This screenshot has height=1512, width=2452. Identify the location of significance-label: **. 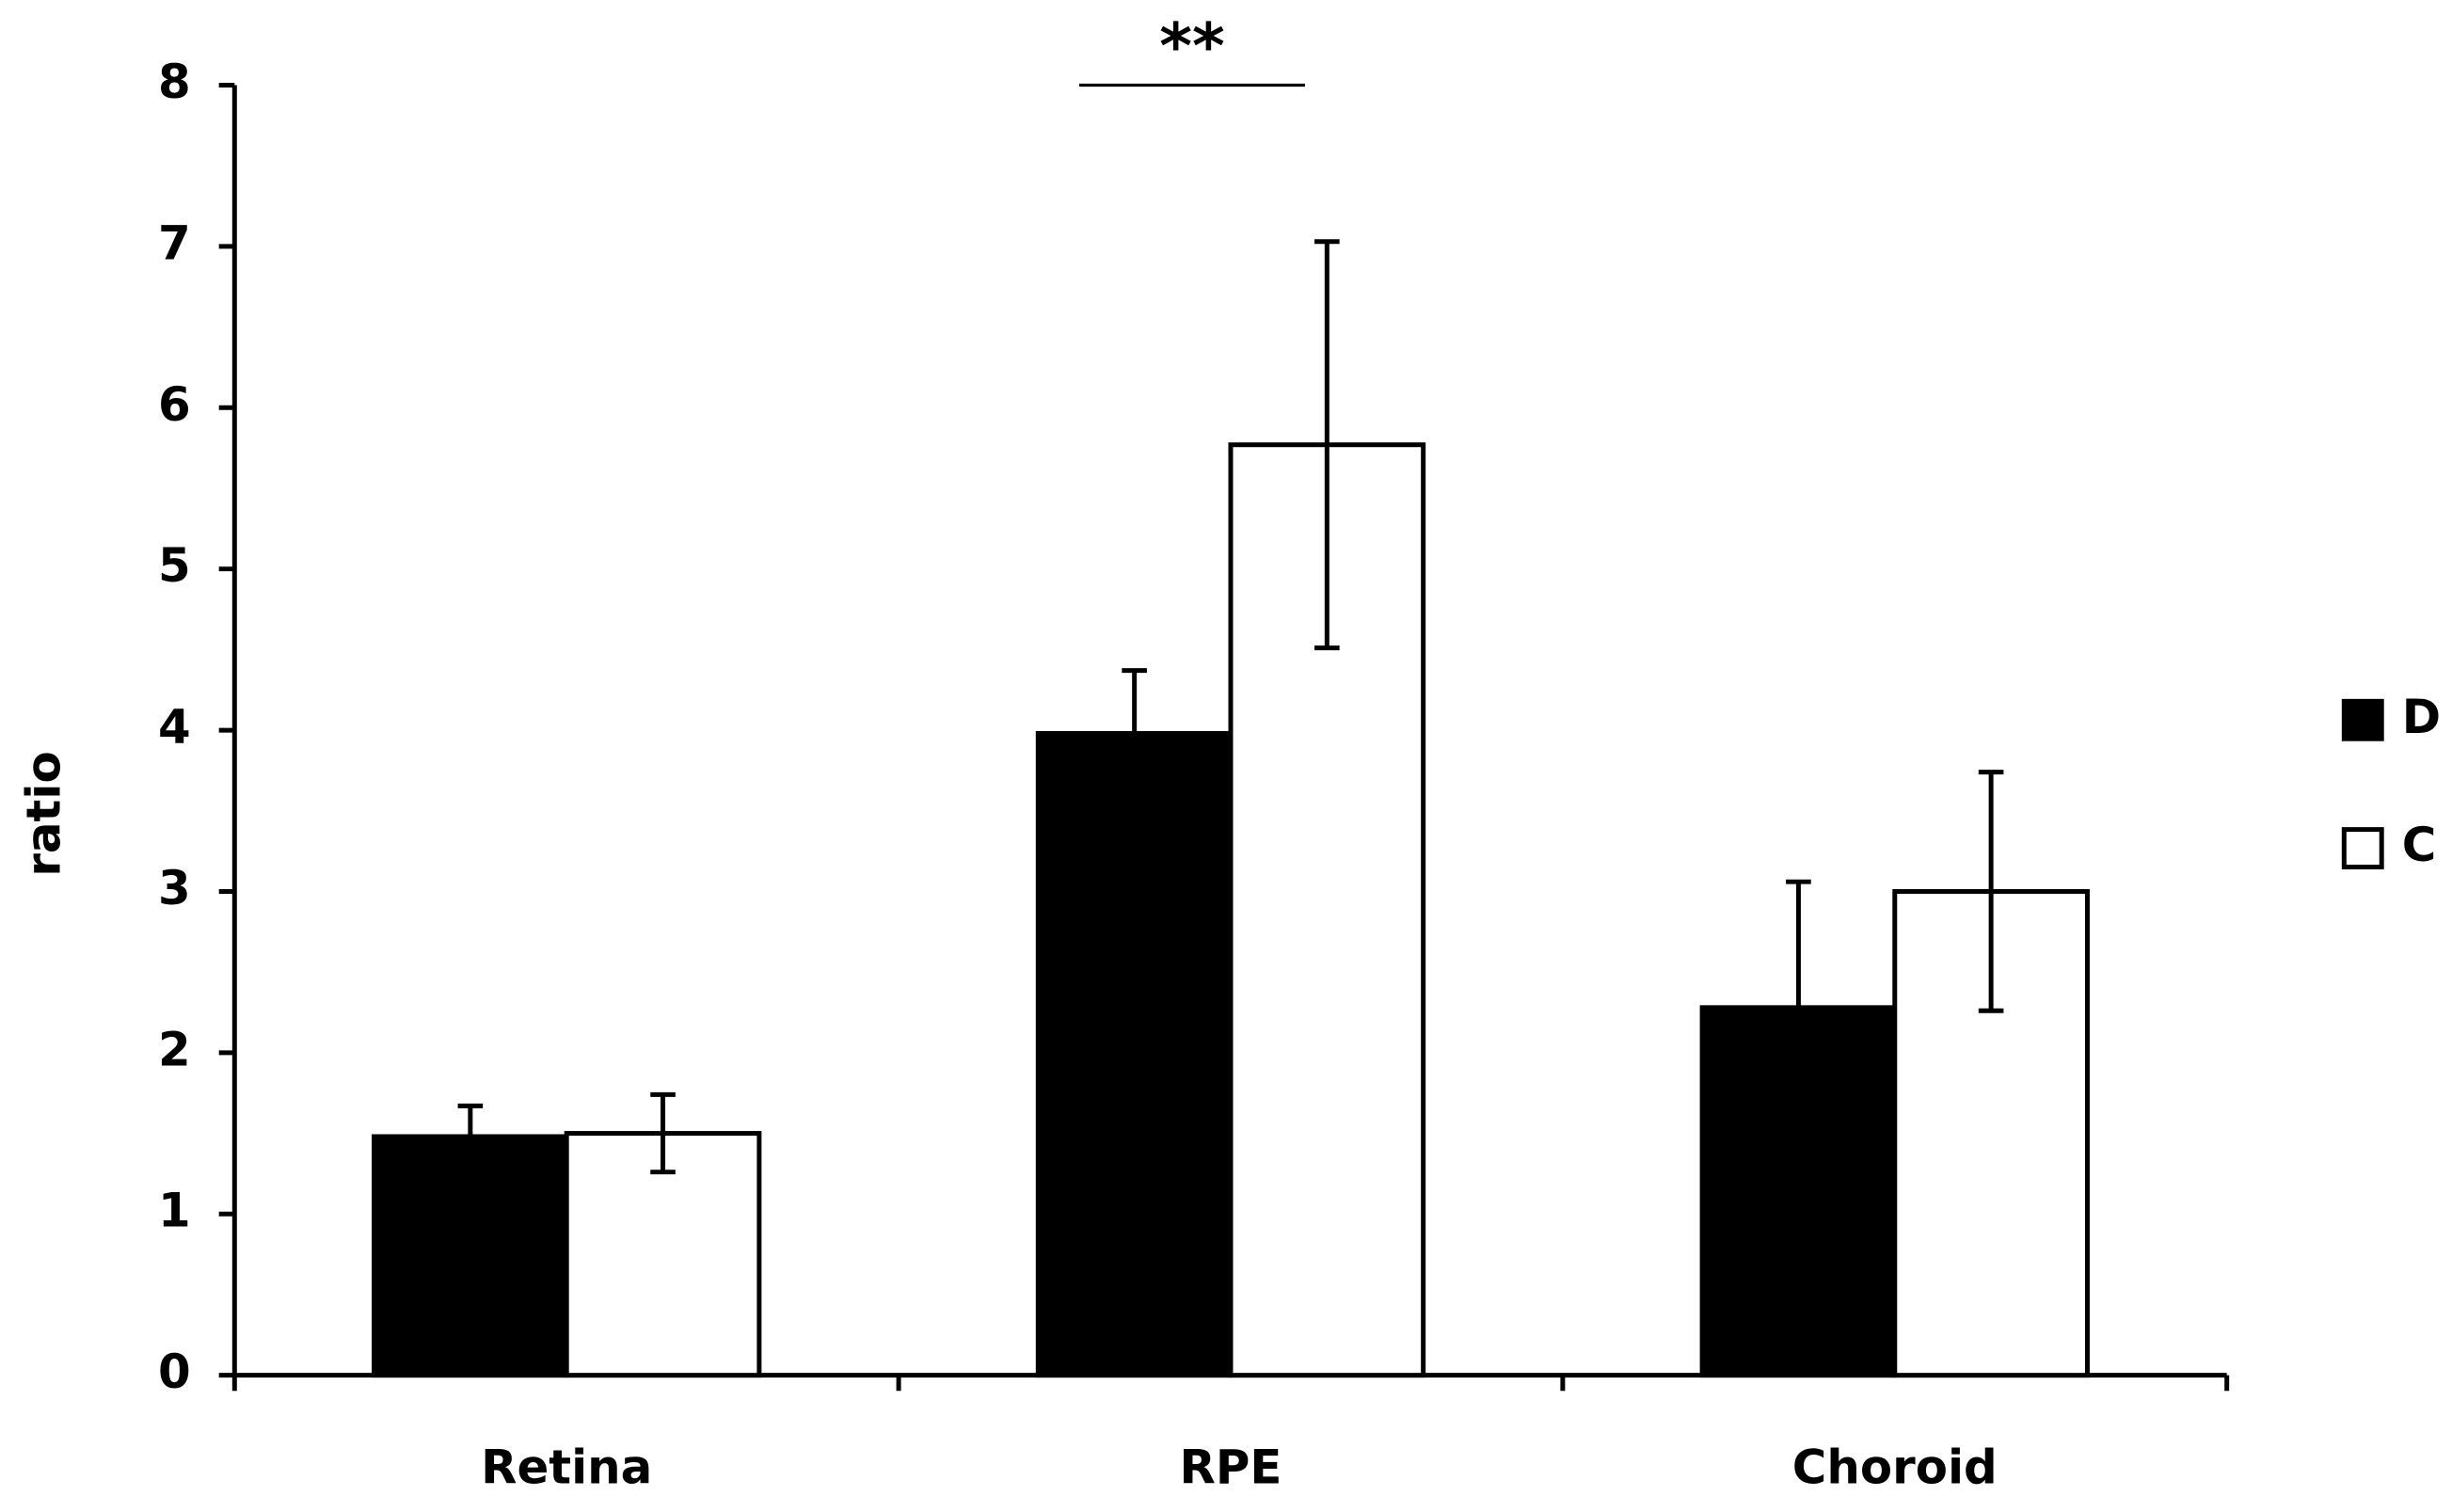
(1192, 46).